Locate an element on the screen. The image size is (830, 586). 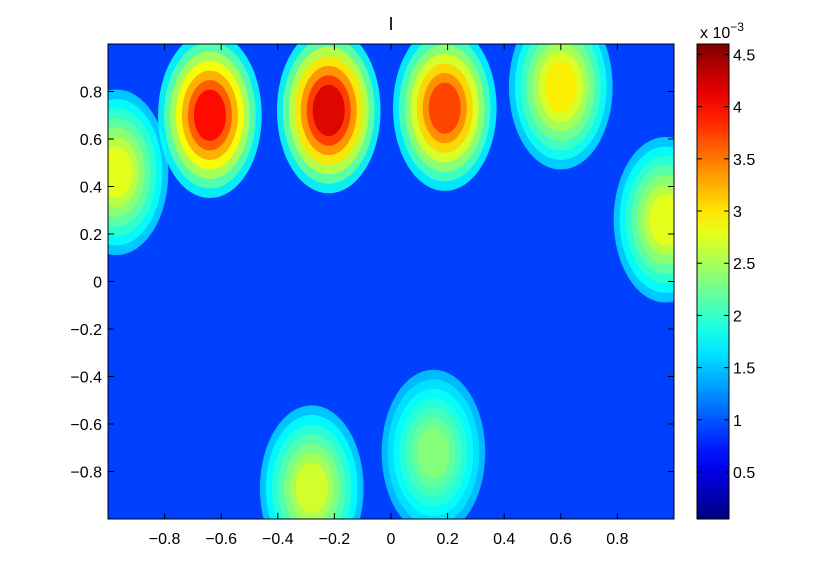
colorbar-tick-label: 3 is located at coordinates (737, 212).